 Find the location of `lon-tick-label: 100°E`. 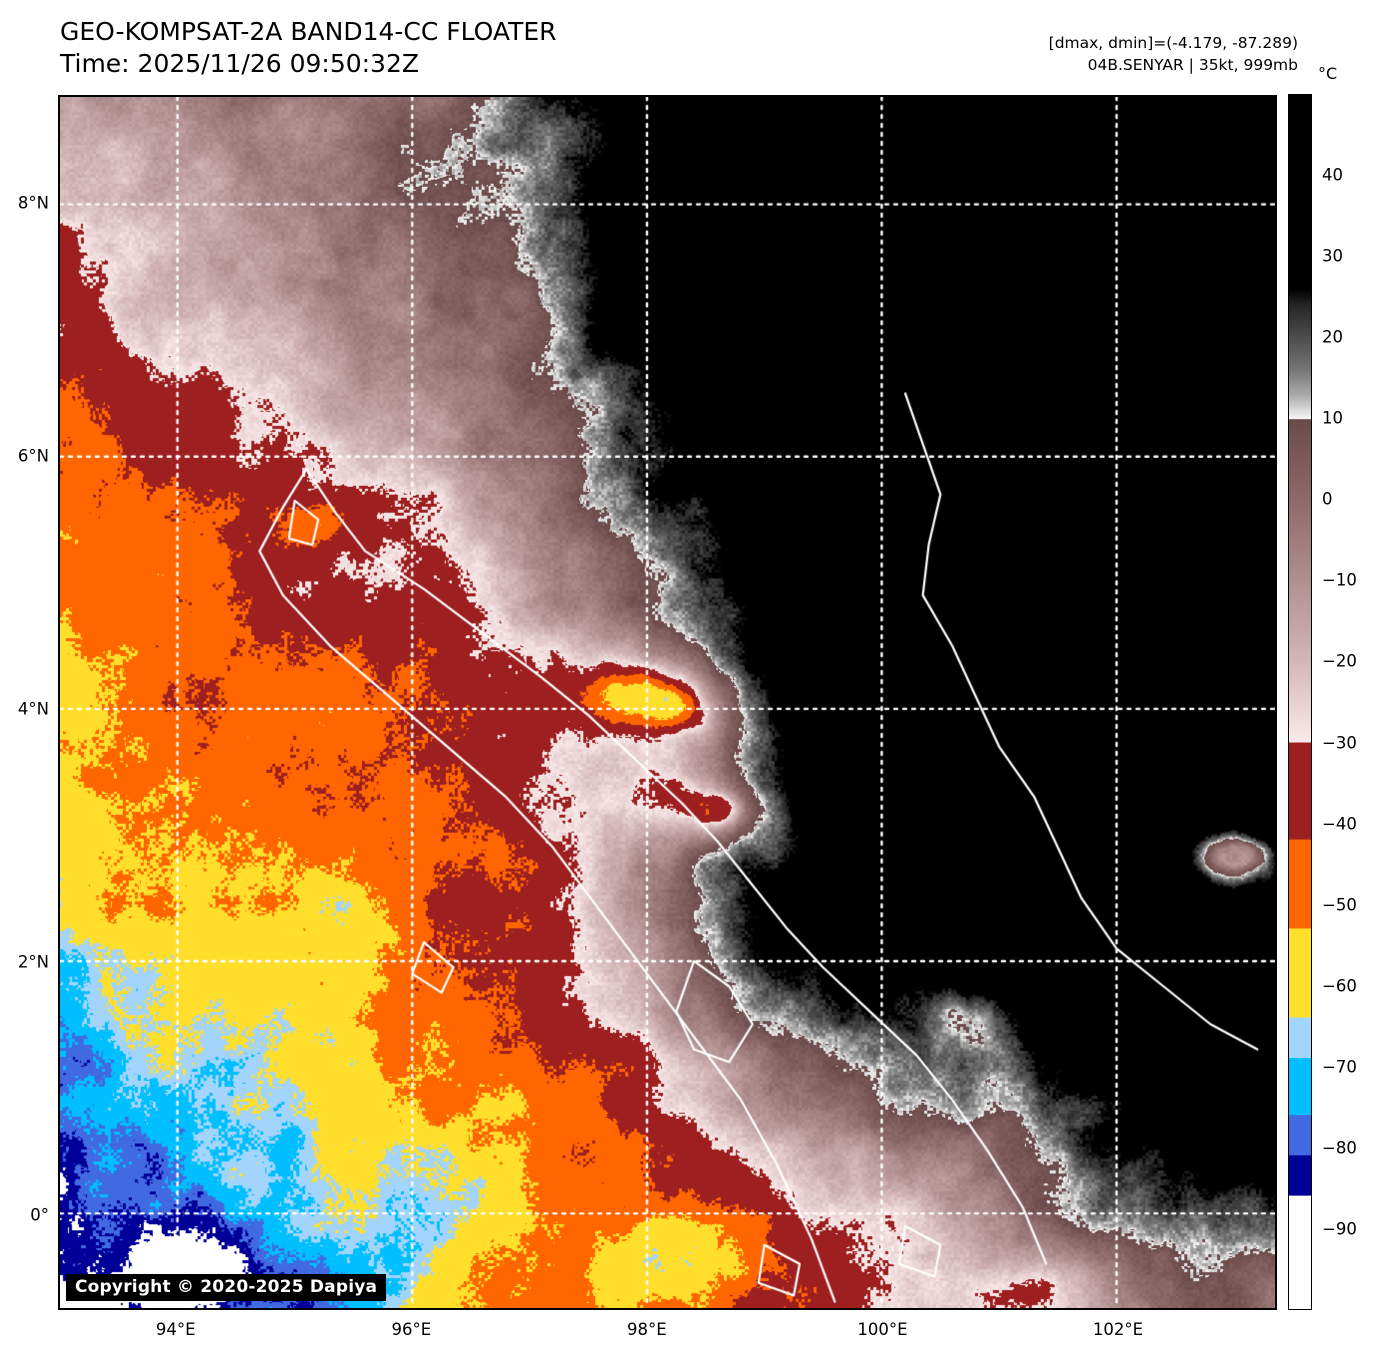

lon-tick-label: 100°E is located at coordinates (882, 1329).